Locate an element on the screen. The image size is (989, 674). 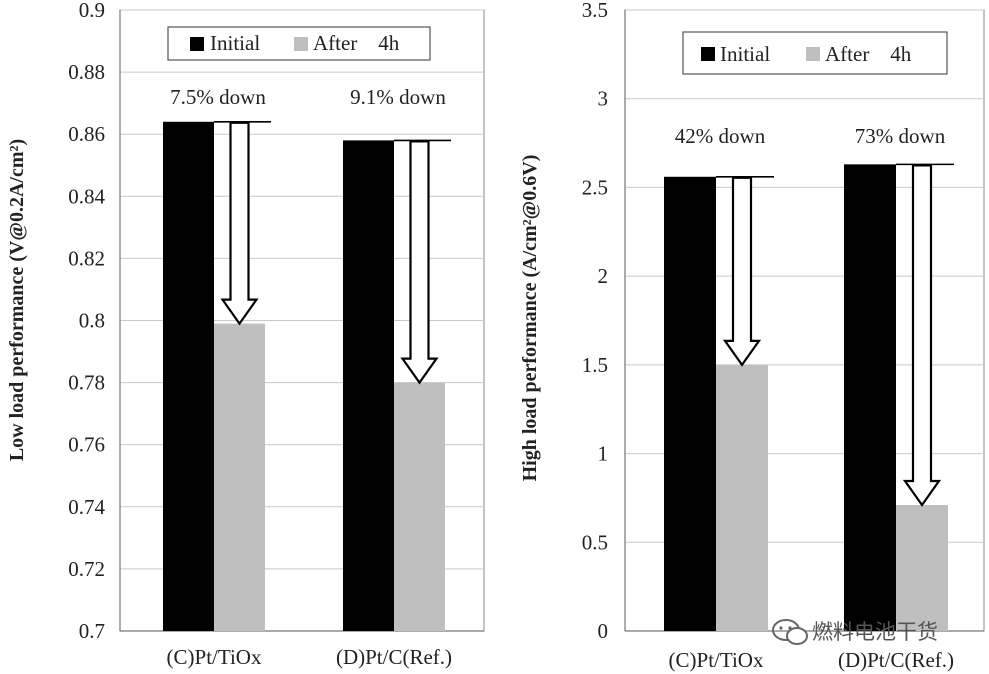
wechat-icon is located at coordinates (790, 632).